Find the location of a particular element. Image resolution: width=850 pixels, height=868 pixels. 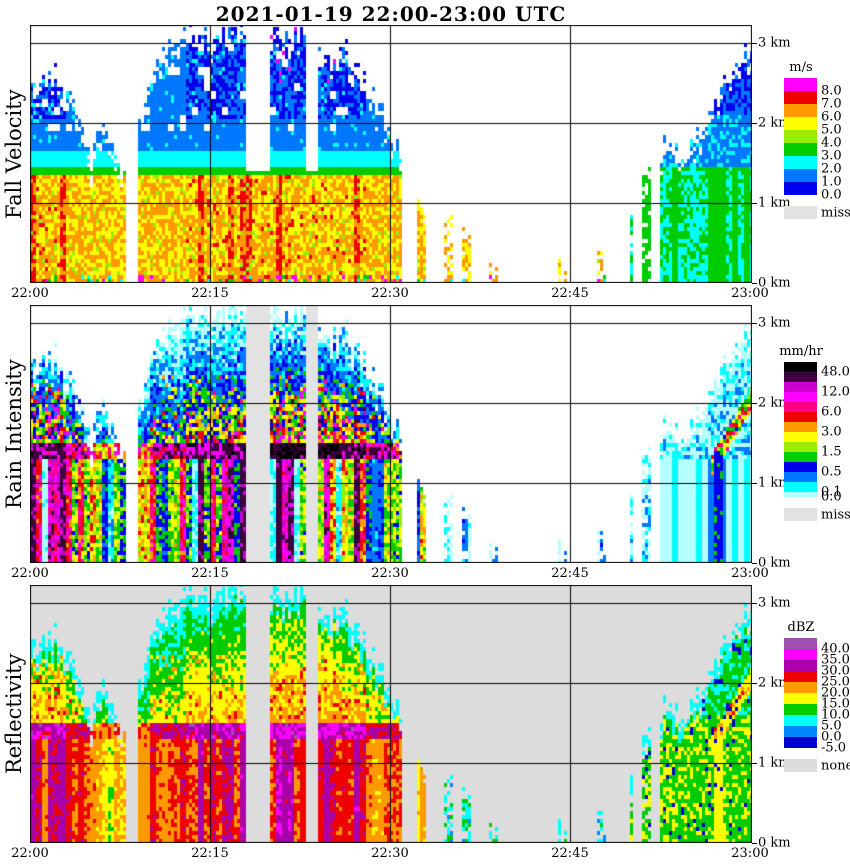

legend-label: 4.0 is located at coordinates (831, 143).